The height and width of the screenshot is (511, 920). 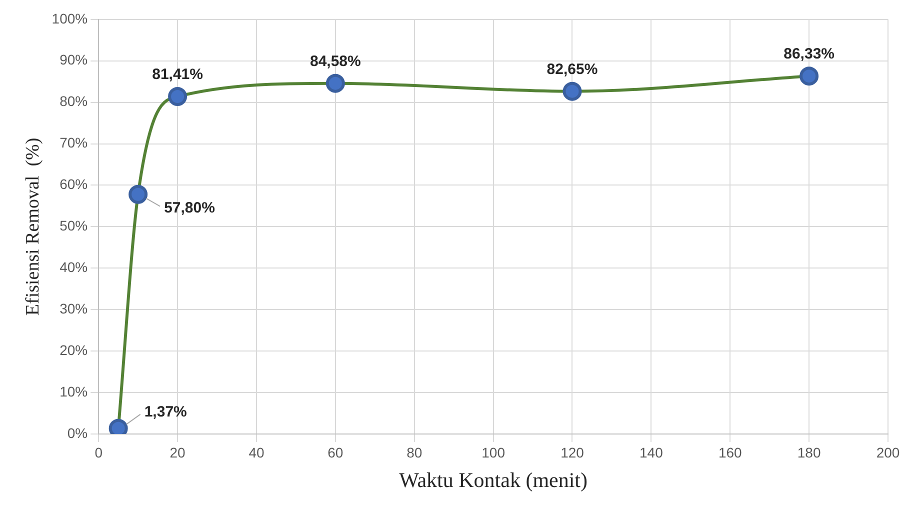 I want to click on y-tick-label: 30%, so click(x=74, y=308).